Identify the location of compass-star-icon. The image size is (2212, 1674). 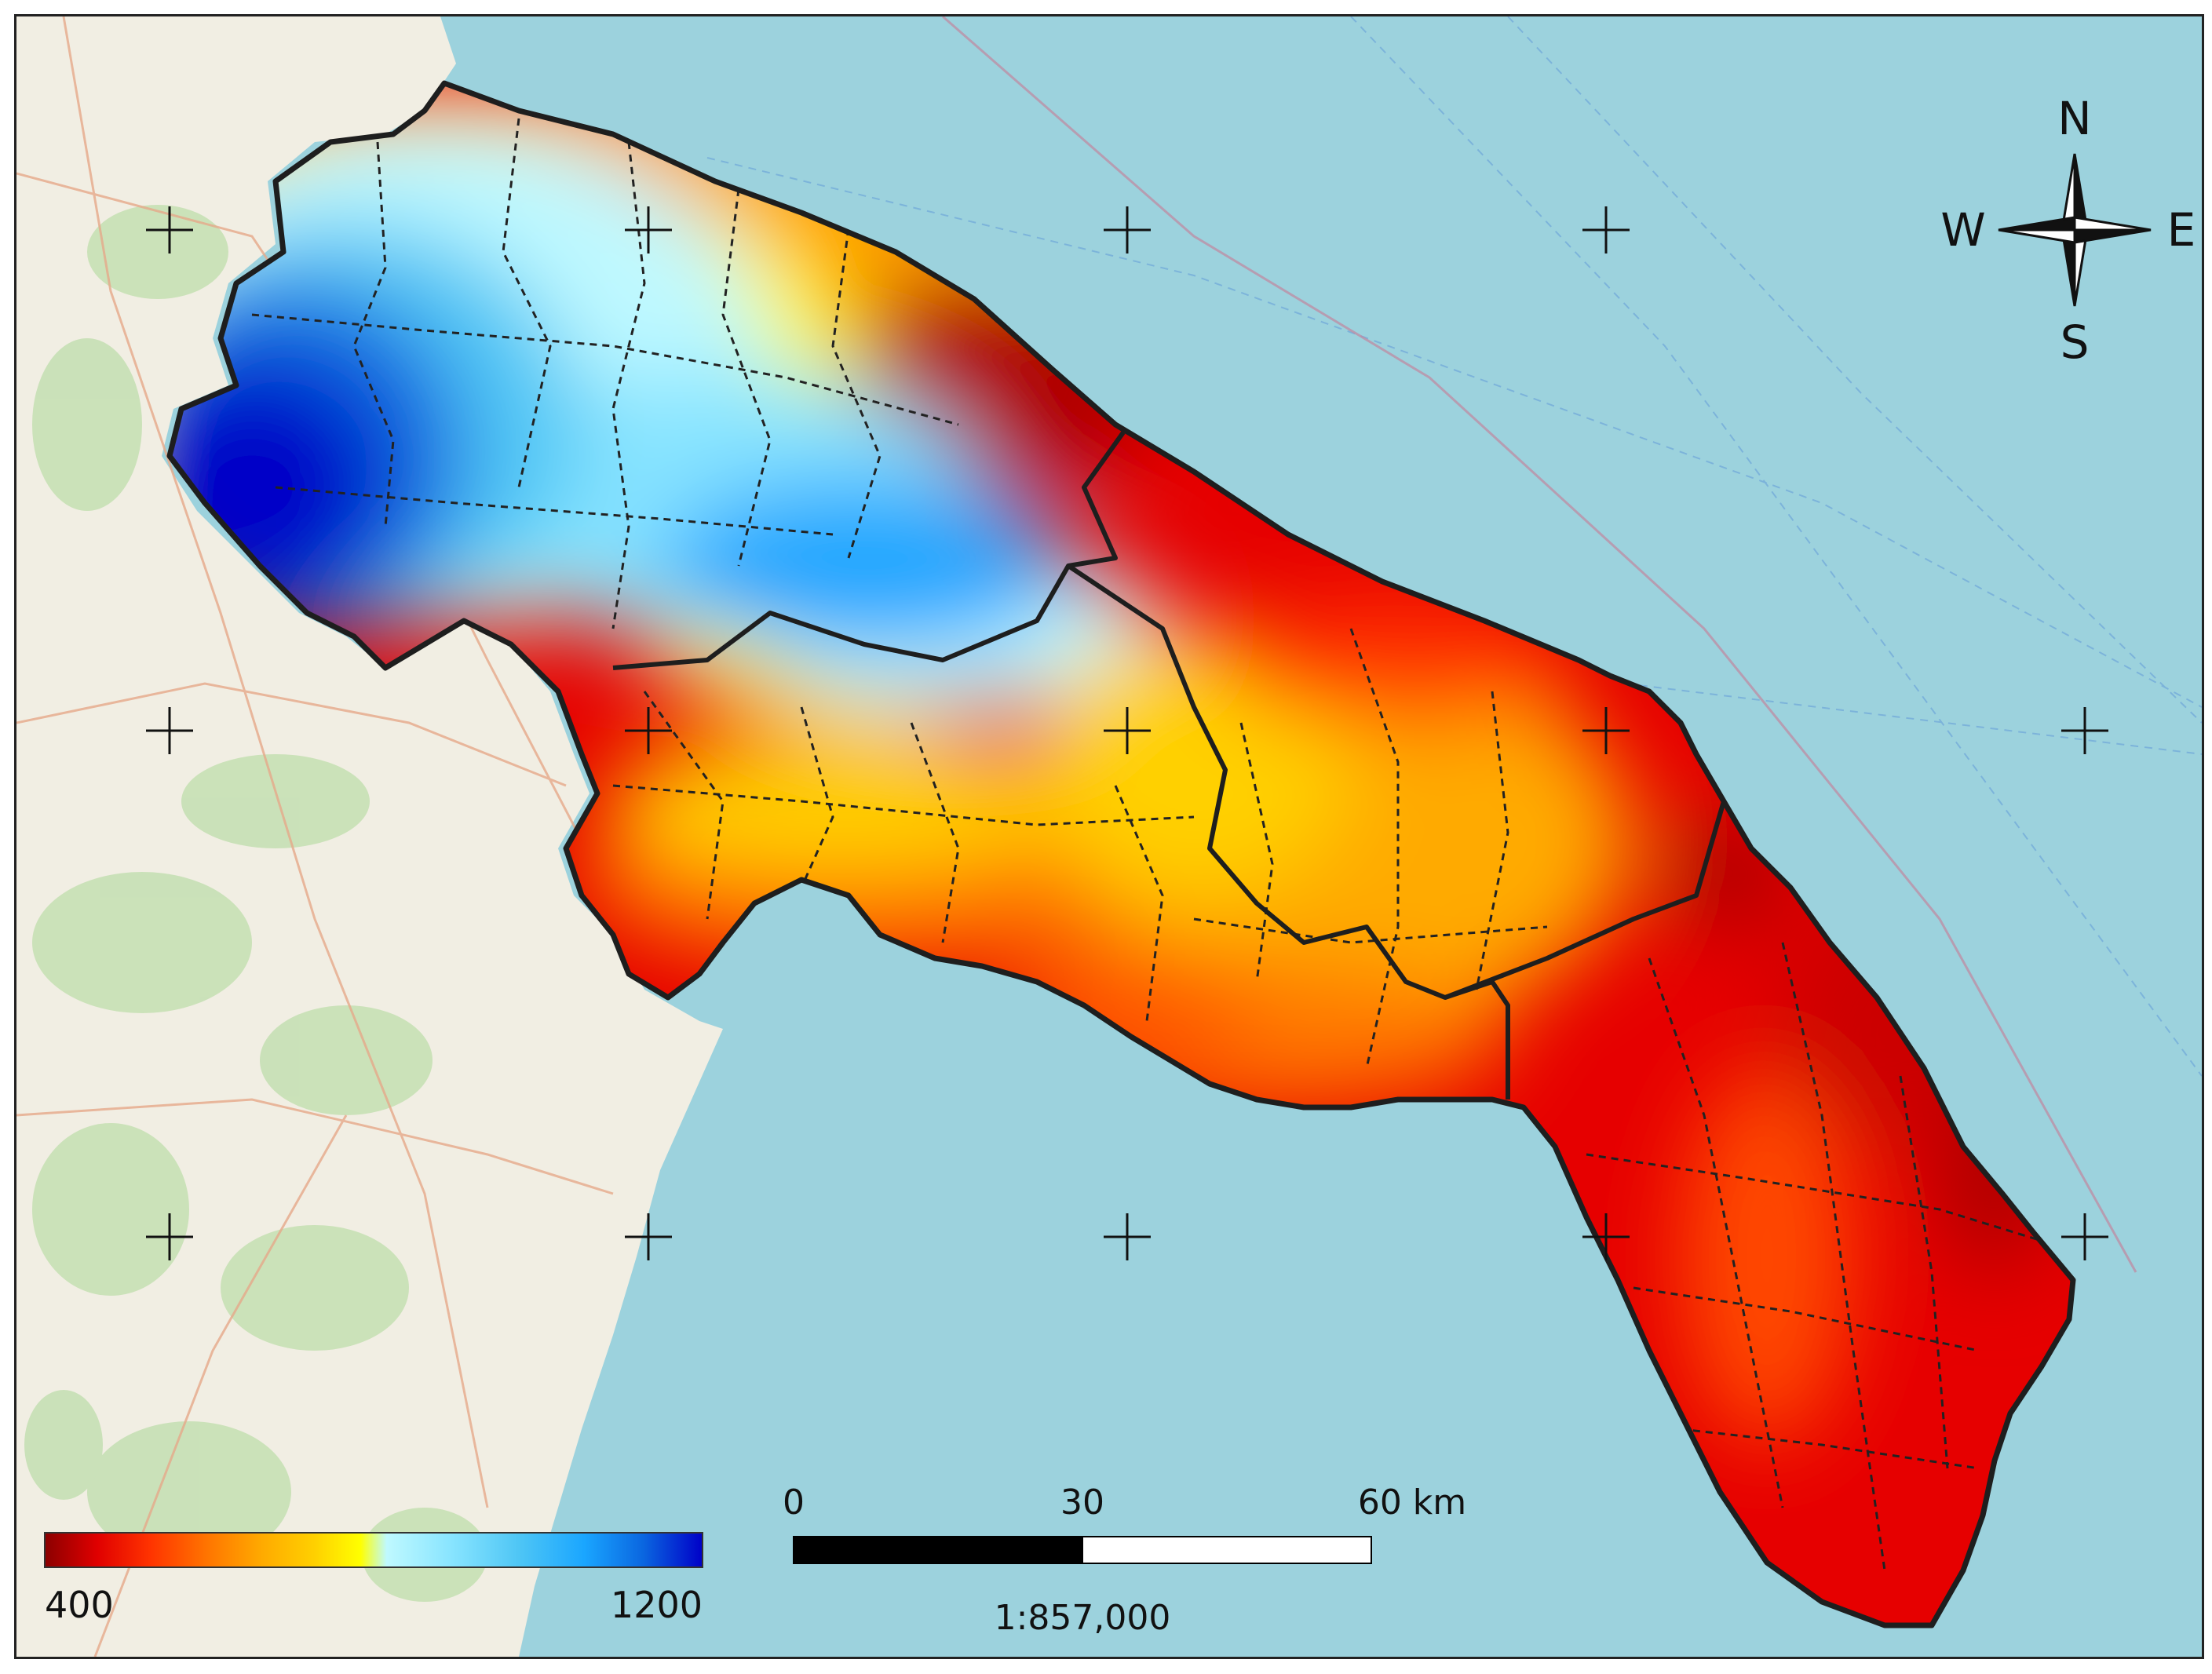
(2075, 230).